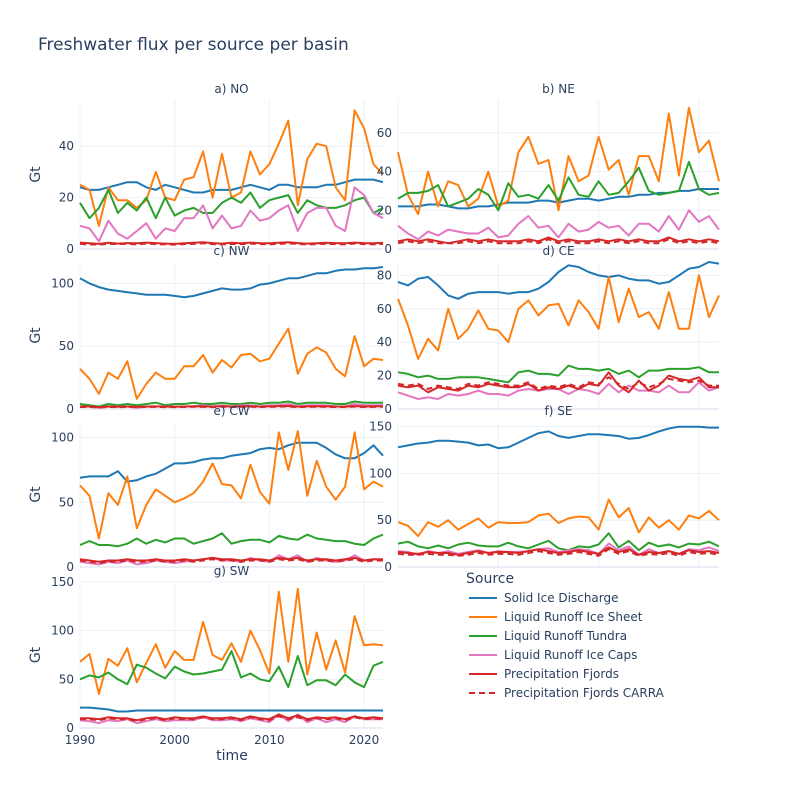 This screenshot has height=800, width=800. What do you see at coordinates (573, 617) in the screenshot?
I see `legend-item-label: Liquid Runoff Ice Sheet` at bounding box center [573, 617].